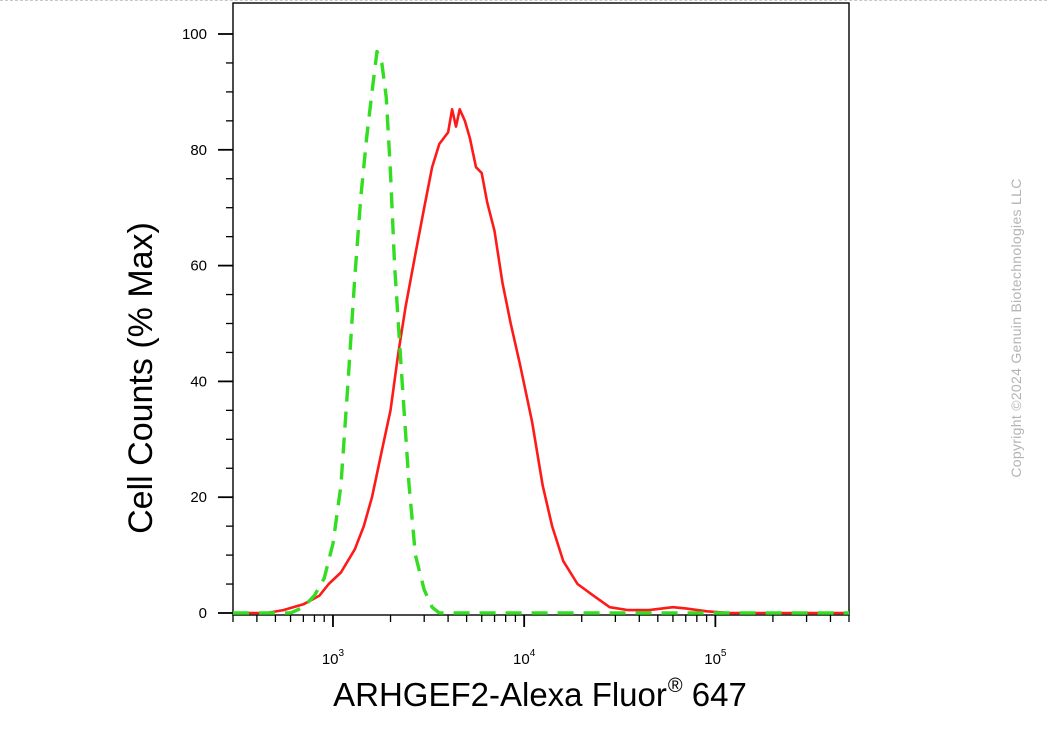 This screenshot has width=1047, height=730. I want to click on x-tick-label: 10⁴, so click(524, 658).